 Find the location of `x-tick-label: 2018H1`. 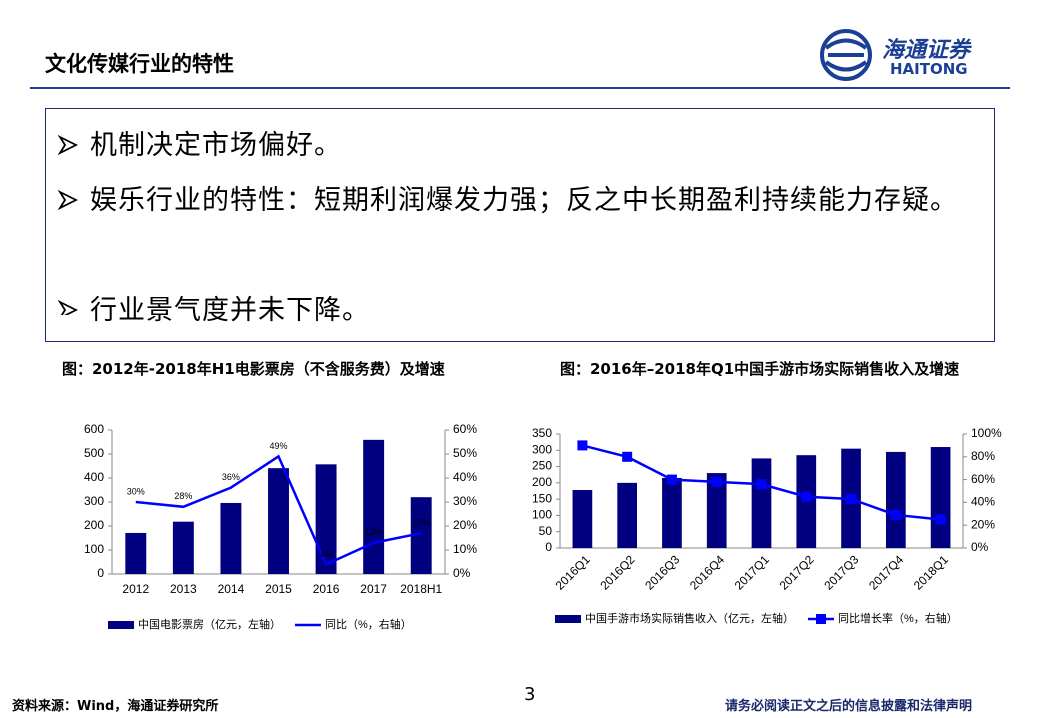

x-tick-label: 2018H1 is located at coordinates (421, 589).